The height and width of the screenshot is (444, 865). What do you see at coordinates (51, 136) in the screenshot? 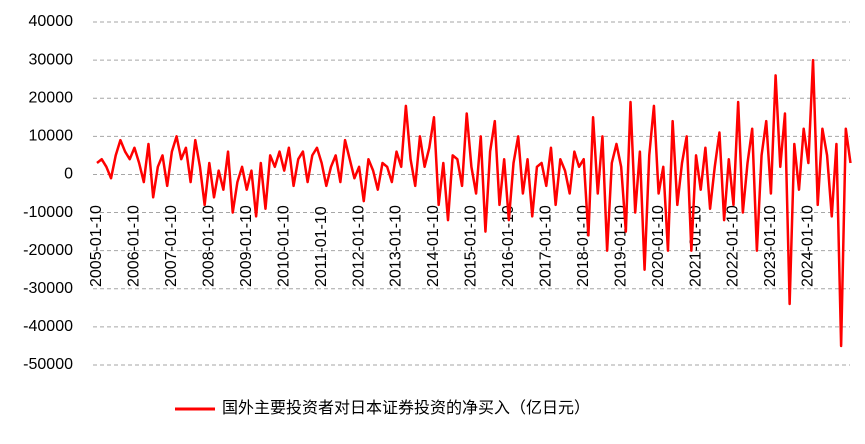
I see `y-tick-label: 10000` at bounding box center [51, 136].